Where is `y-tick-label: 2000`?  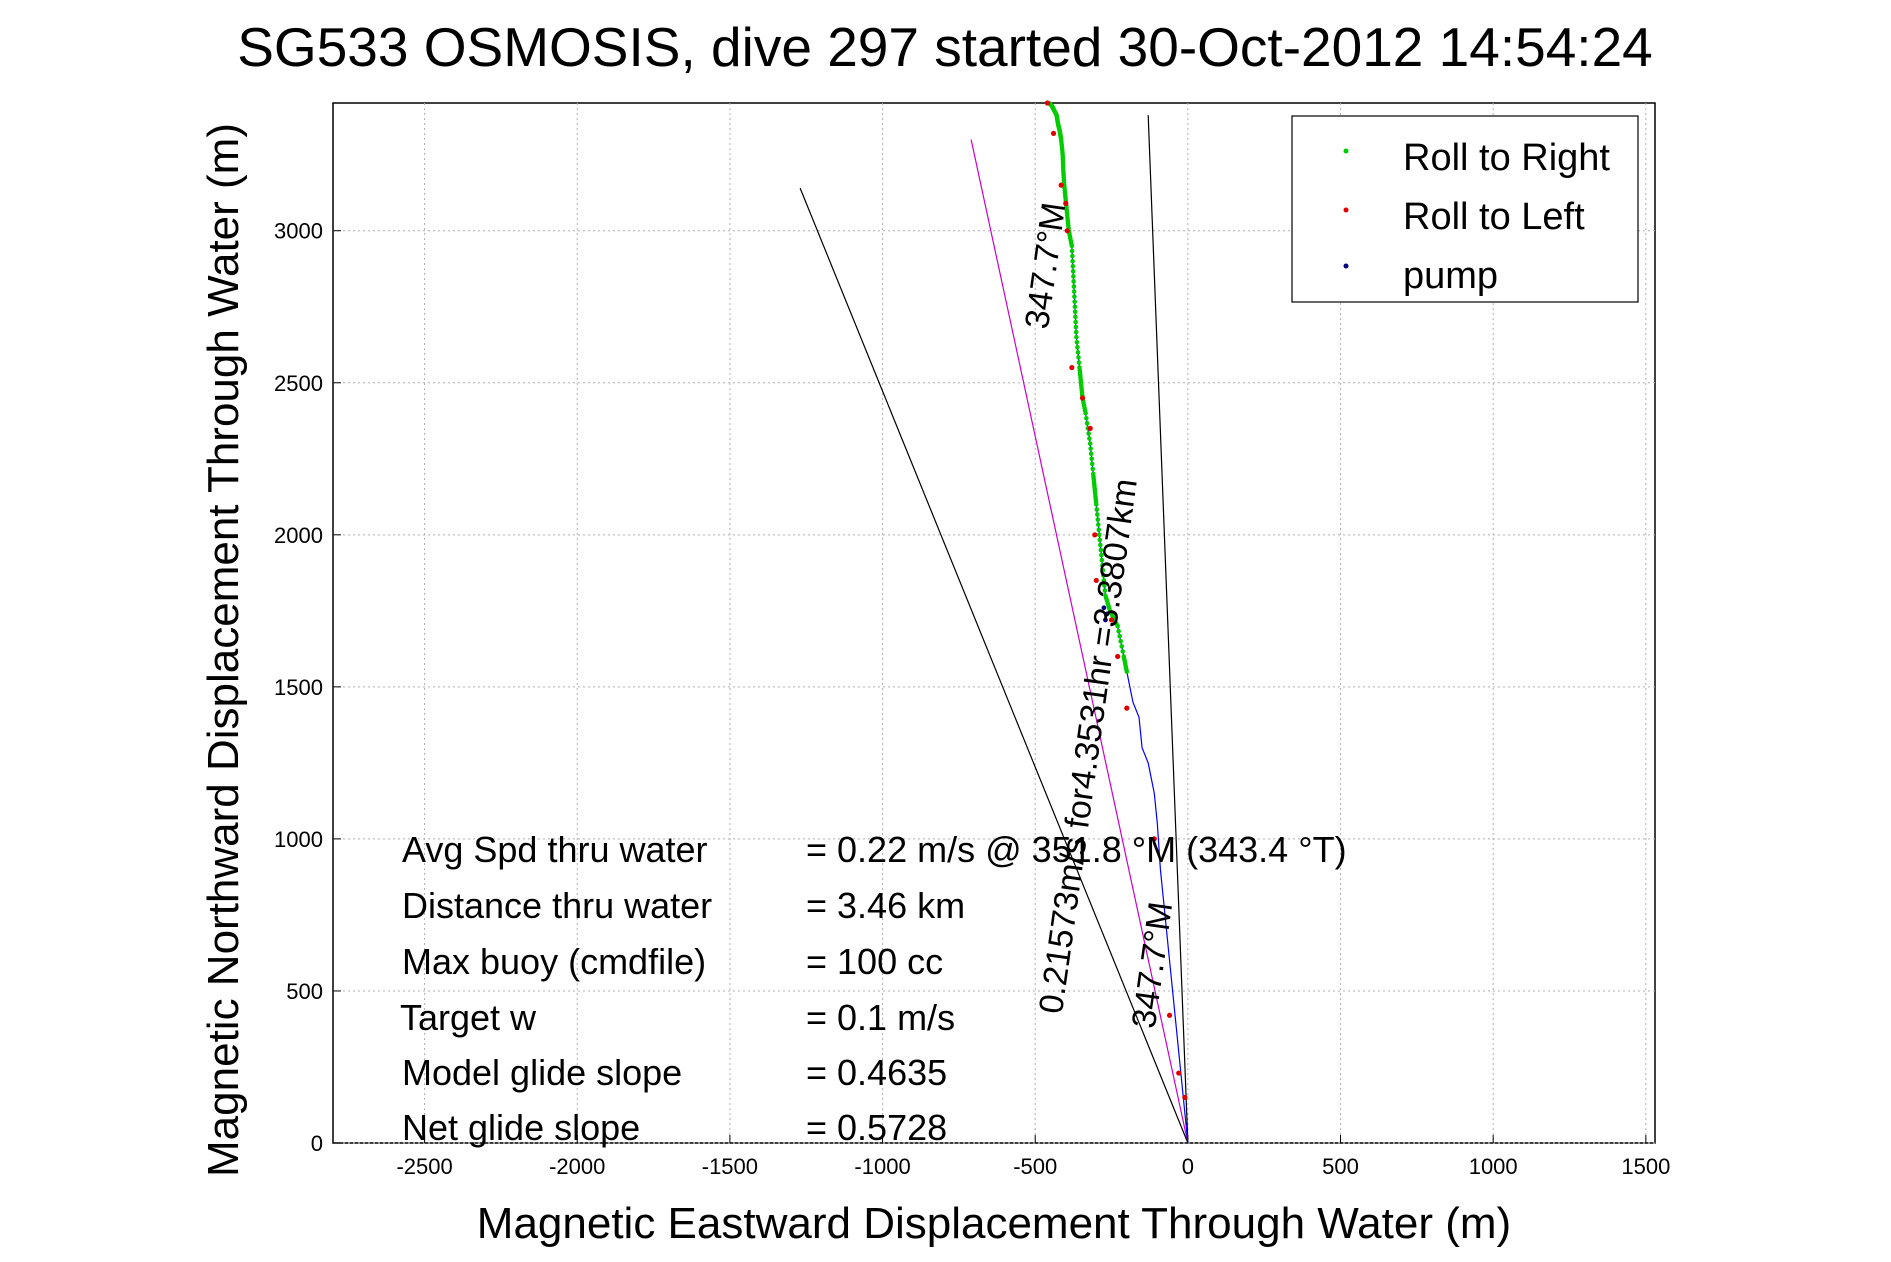 y-tick-label: 2000 is located at coordinates (298, 535).